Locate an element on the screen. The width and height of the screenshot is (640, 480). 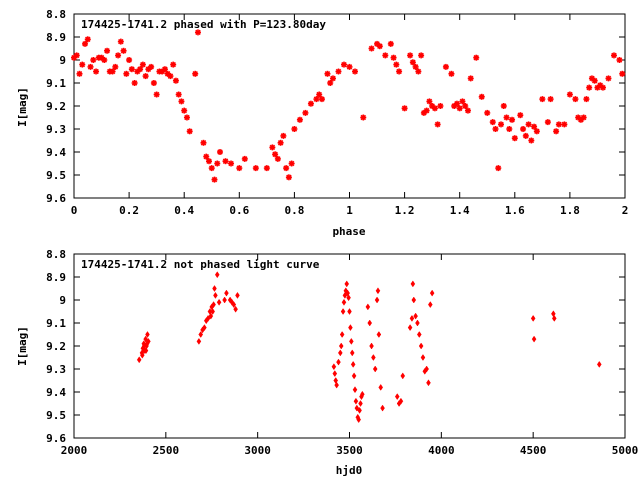
x-tick-label: 4000 is located at coordinates (441, 450).